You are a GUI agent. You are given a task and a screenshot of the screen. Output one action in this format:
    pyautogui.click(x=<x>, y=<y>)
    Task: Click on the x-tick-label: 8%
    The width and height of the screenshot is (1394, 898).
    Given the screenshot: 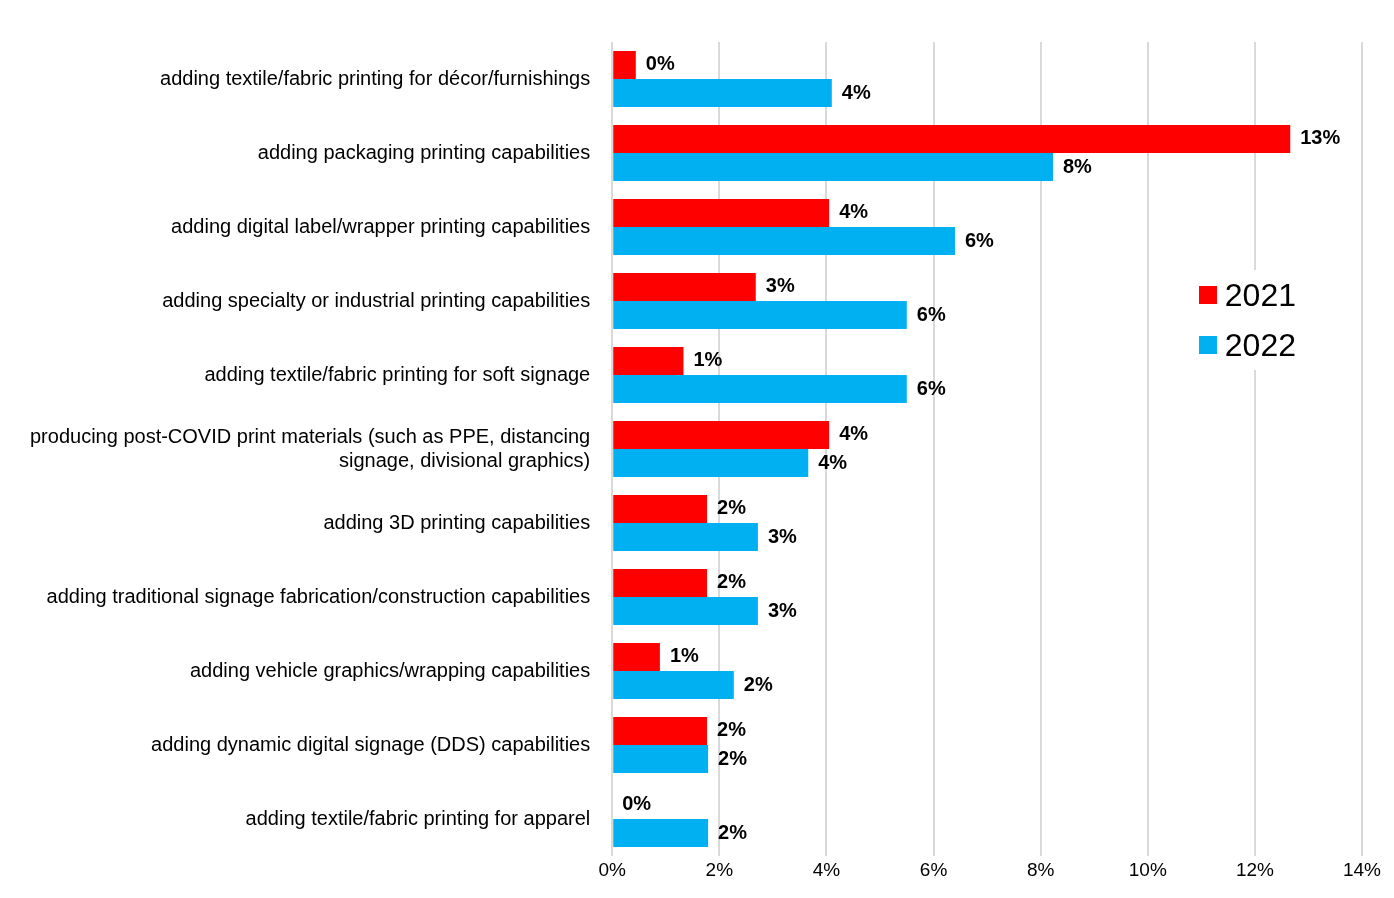 What is the action you would take?
    pyautogui.click(x=1040, y=869)
    